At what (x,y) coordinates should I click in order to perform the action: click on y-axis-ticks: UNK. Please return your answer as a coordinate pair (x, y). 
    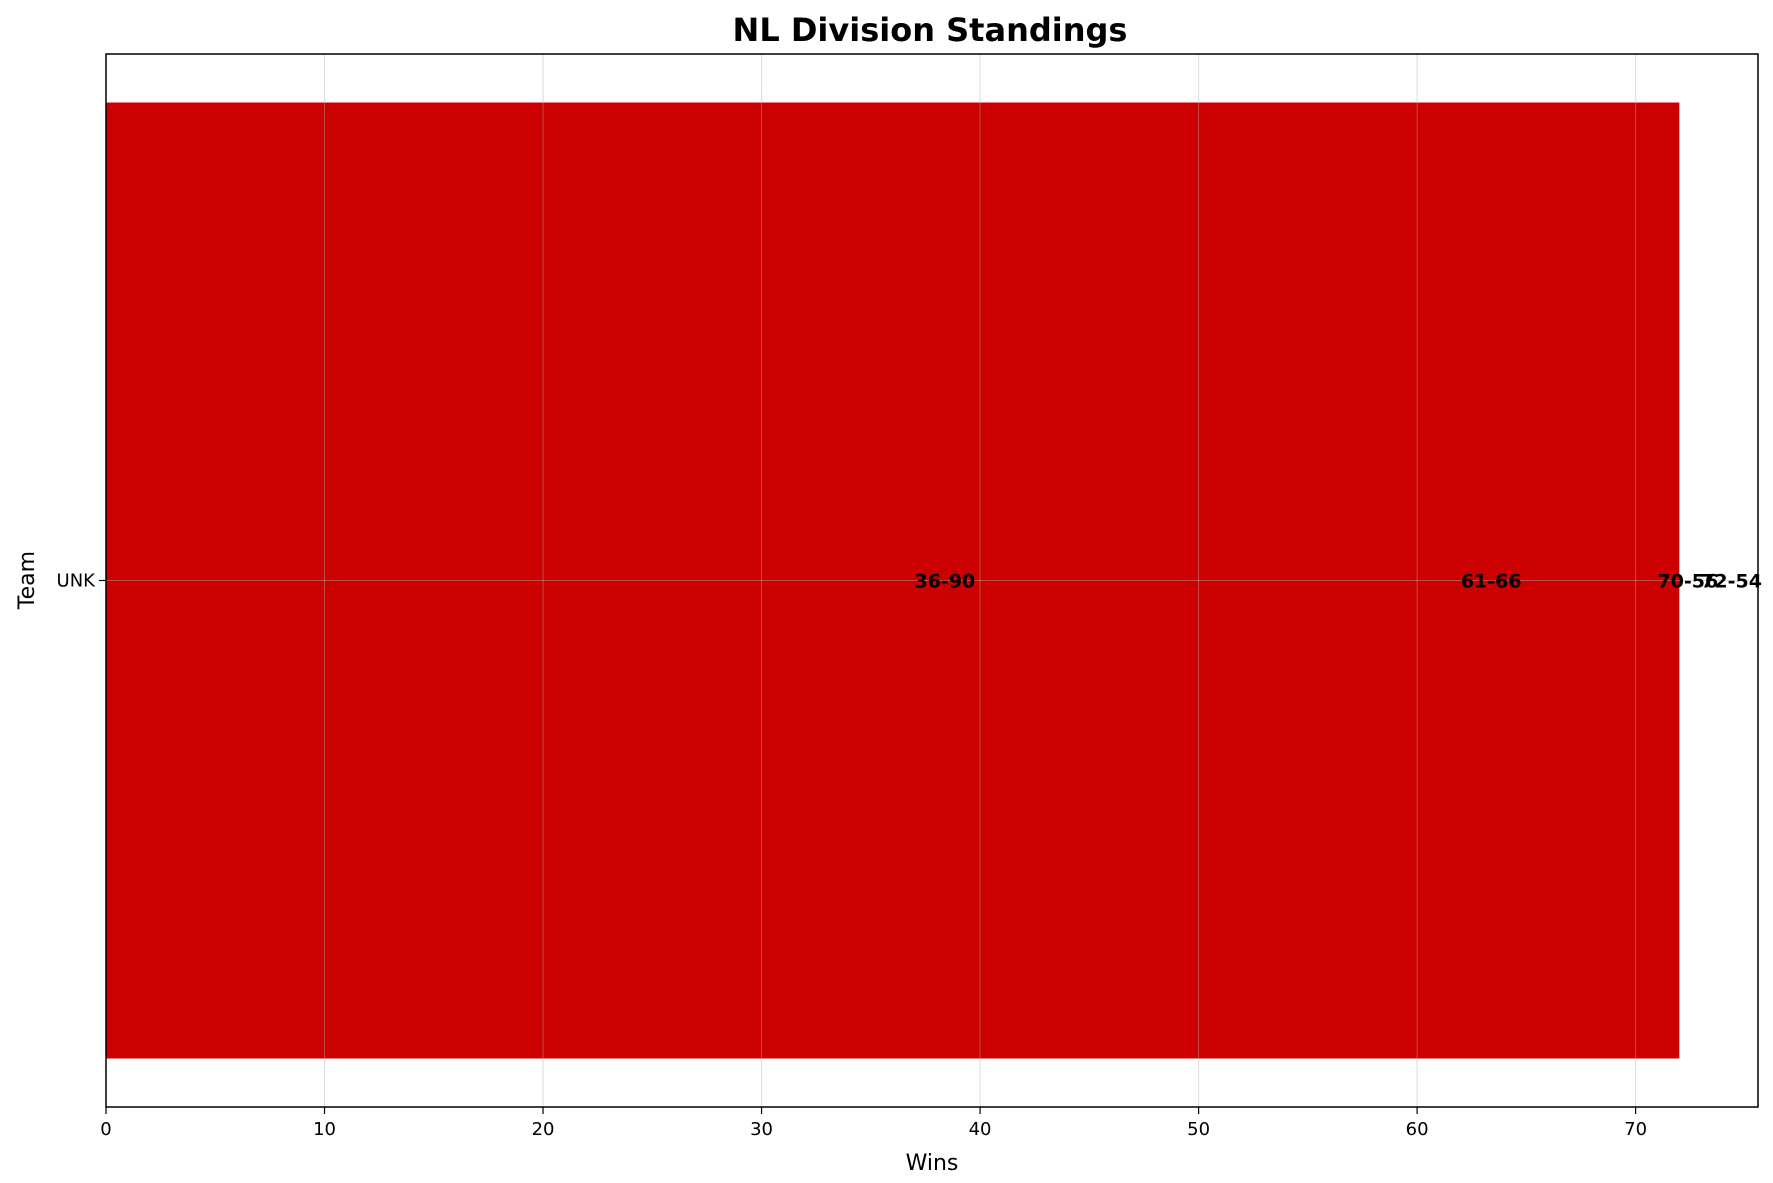
    Looking at the image, I should click on (81, 581).